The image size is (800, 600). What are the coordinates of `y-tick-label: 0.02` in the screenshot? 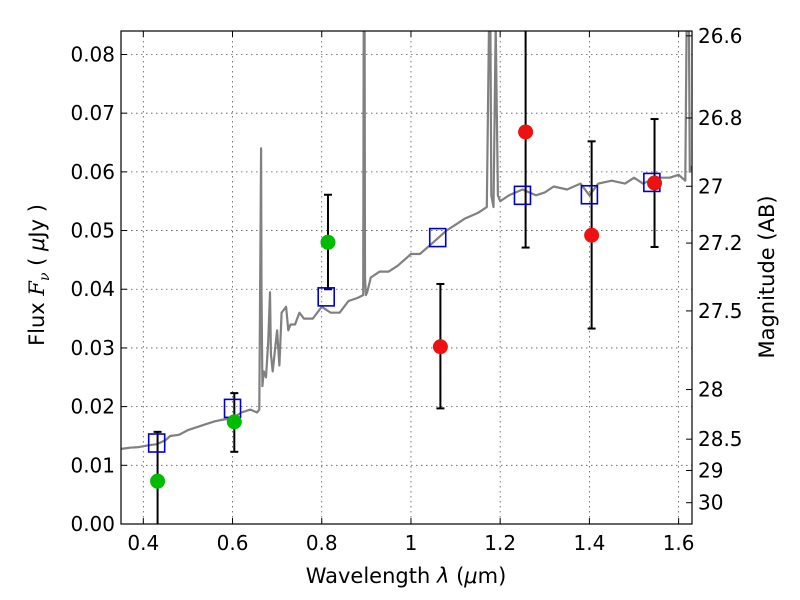 It's located at (92, 407).